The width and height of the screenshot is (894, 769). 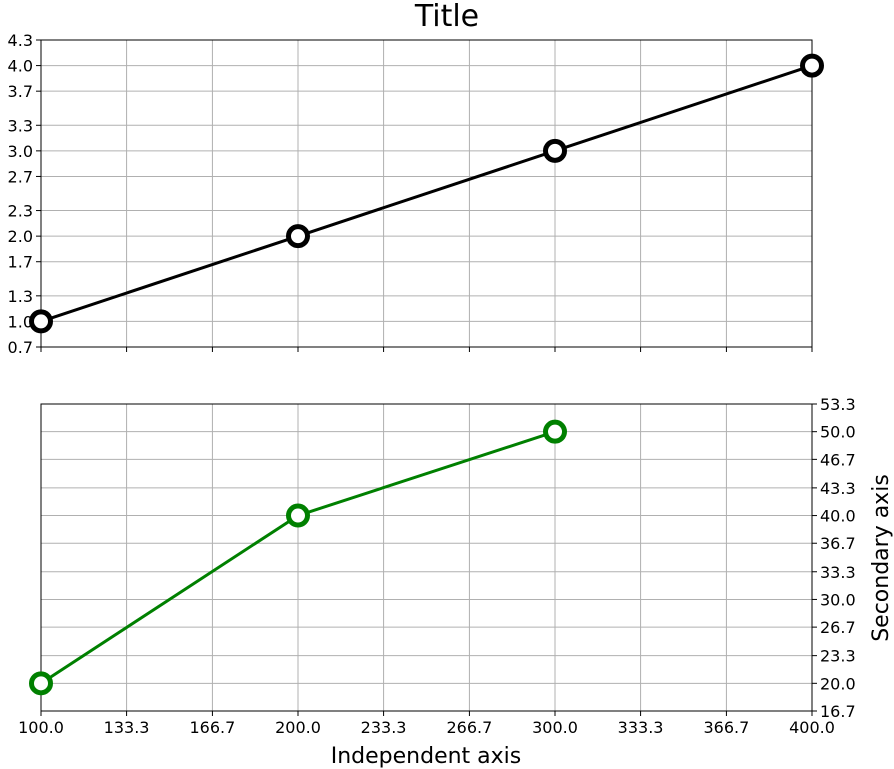 What do you see at coordinates (20, 91) in the screenshot?
I see `top-y-tick-label: 3.7` at bounding box center [20, 91].